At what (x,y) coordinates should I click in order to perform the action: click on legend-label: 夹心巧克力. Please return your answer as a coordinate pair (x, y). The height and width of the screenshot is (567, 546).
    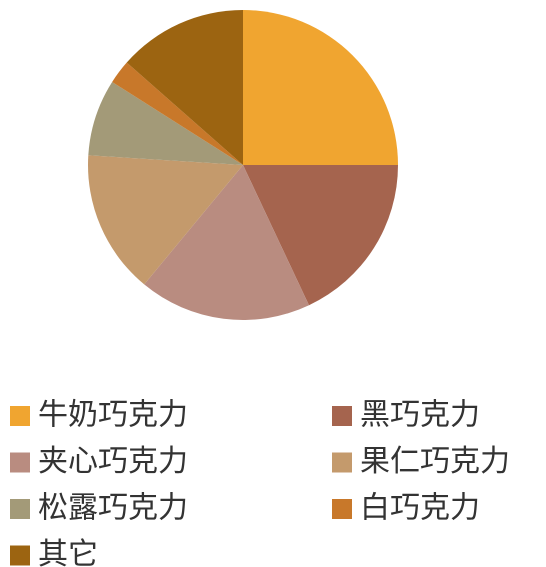
    Looking at the image, I should click on (113, 461).